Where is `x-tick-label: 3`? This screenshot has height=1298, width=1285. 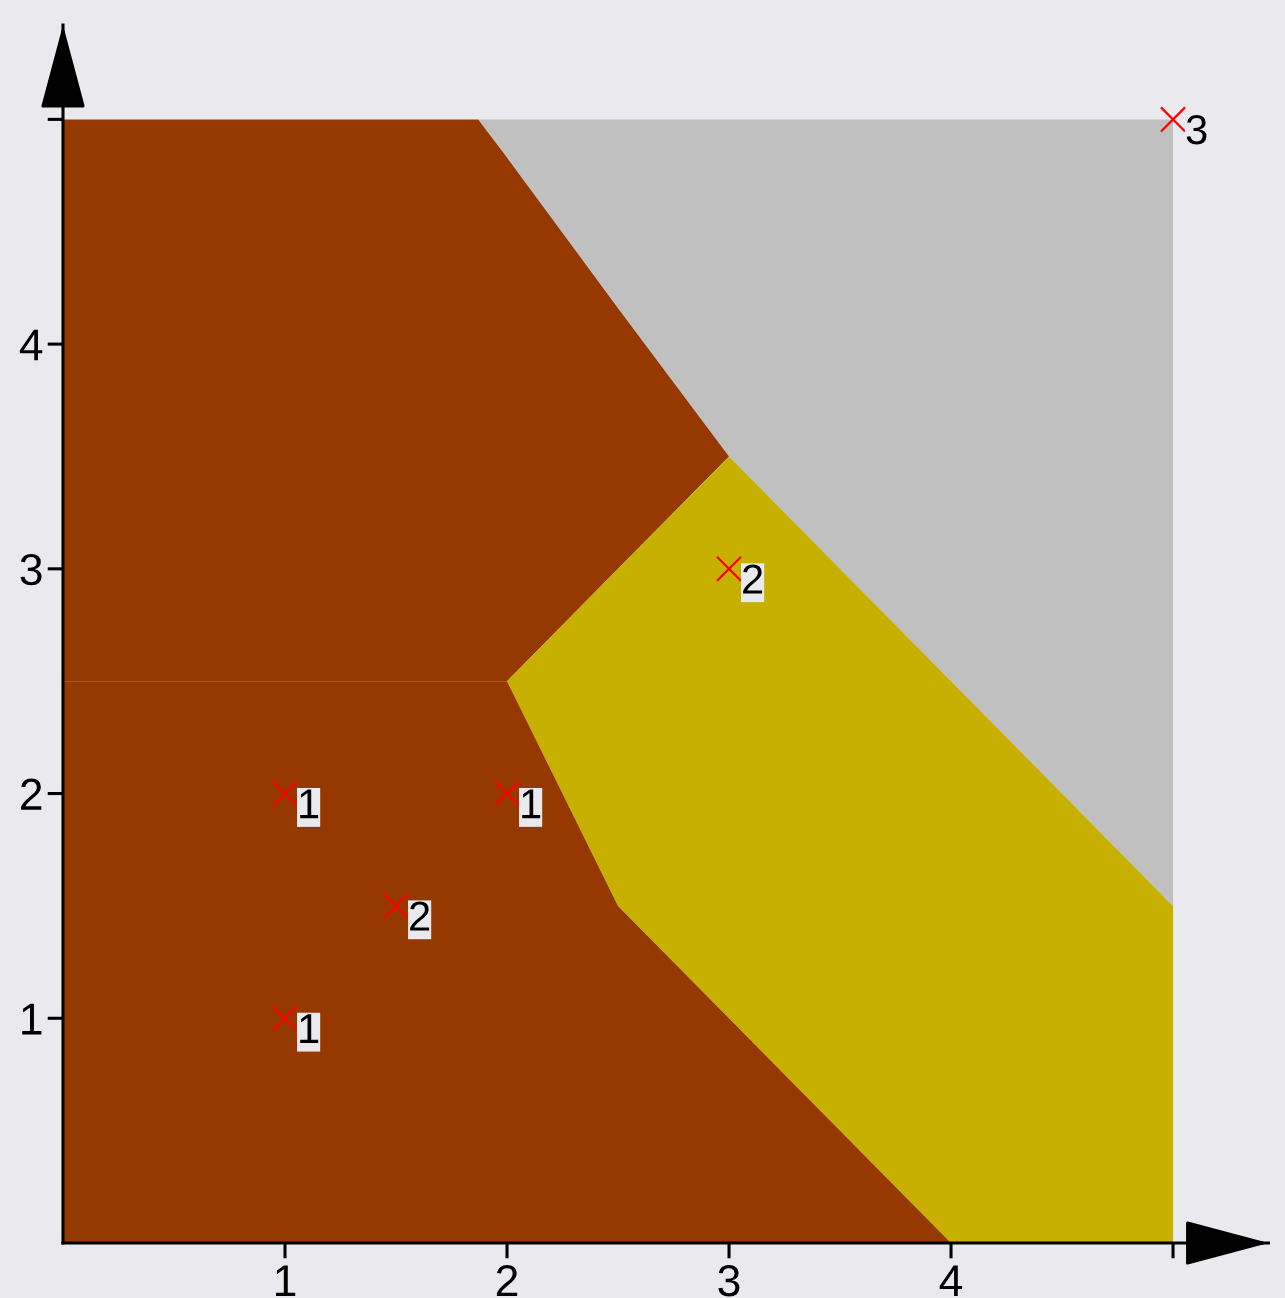
x-tick-label: 3 is located at coordinates (729, 1281).